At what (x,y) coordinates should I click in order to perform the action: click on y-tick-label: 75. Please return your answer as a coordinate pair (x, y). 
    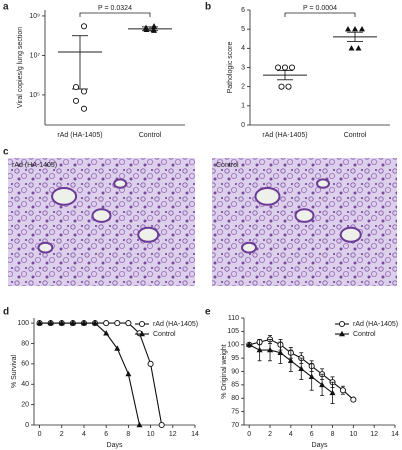
    Looking at the image, I should click on (235, 411).